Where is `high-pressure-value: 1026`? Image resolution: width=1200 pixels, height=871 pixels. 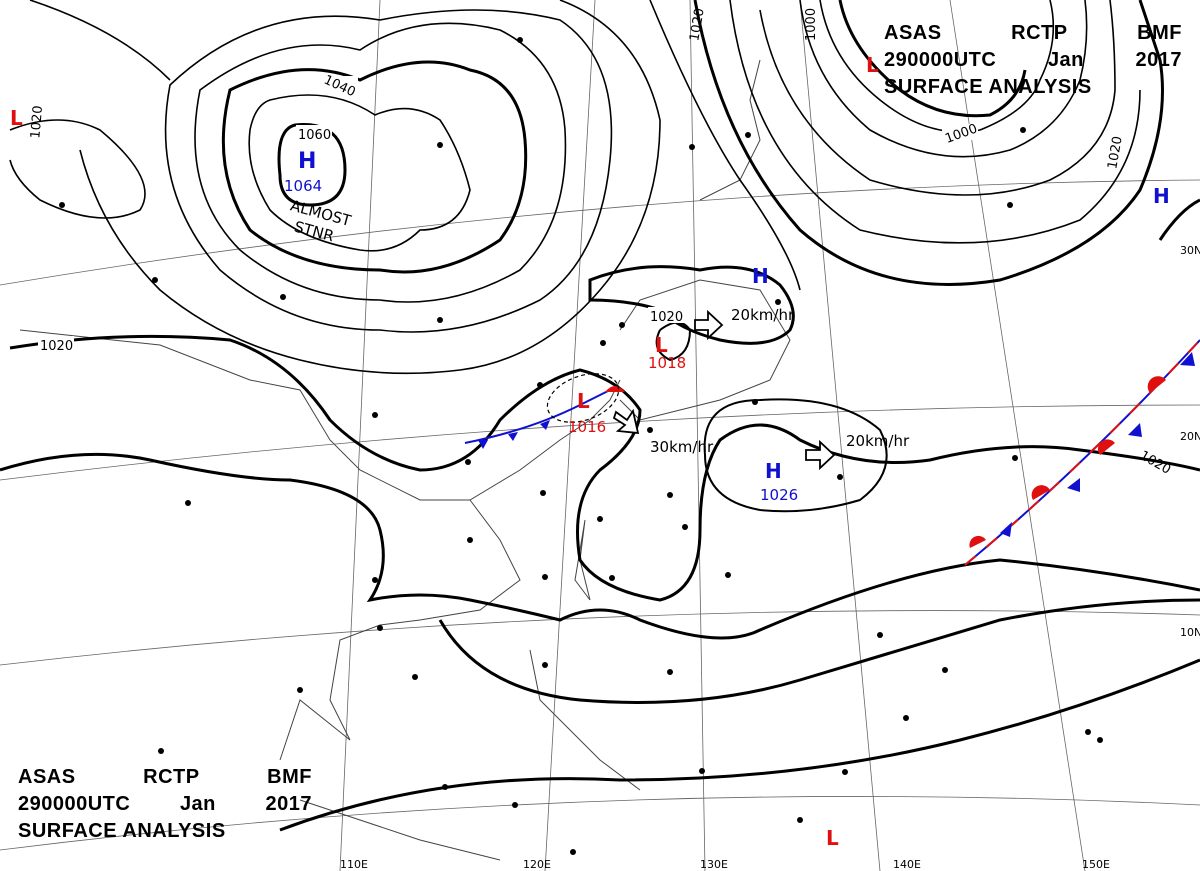
high-pressure-value: 1026 is located at coordinates (779, 495).